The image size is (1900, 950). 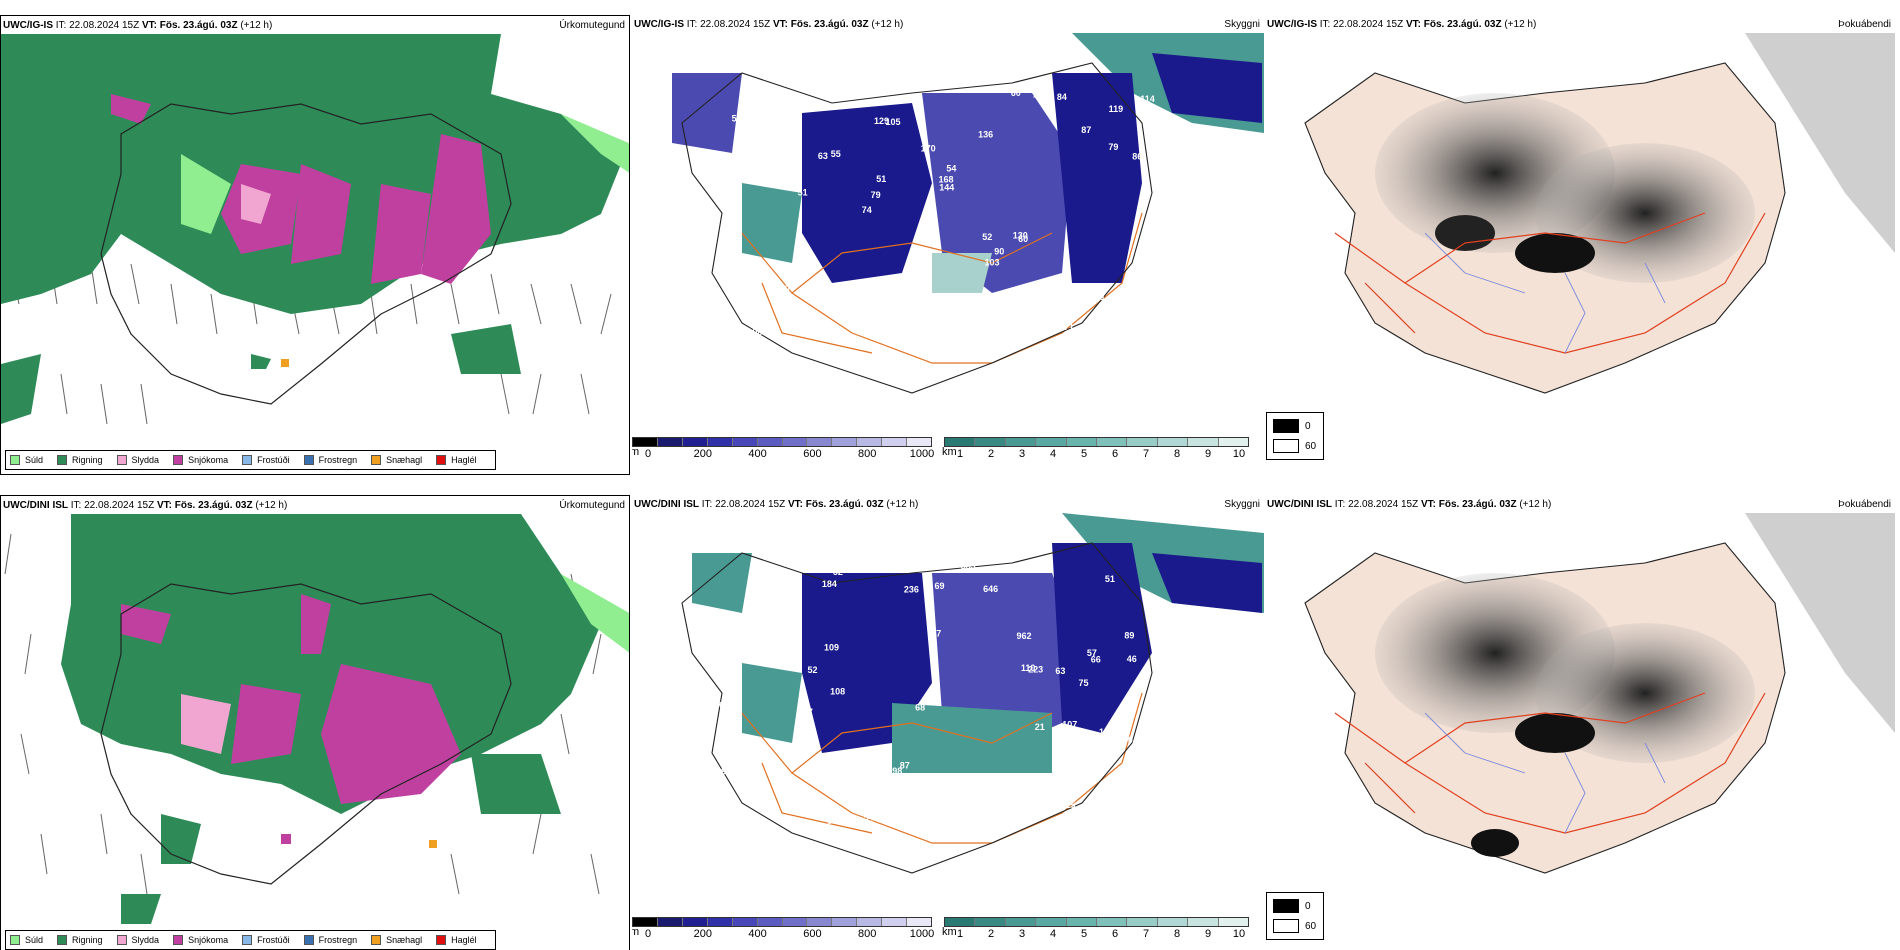 I want to click on cloud-base-label: 108, so click(x=980, y=300).